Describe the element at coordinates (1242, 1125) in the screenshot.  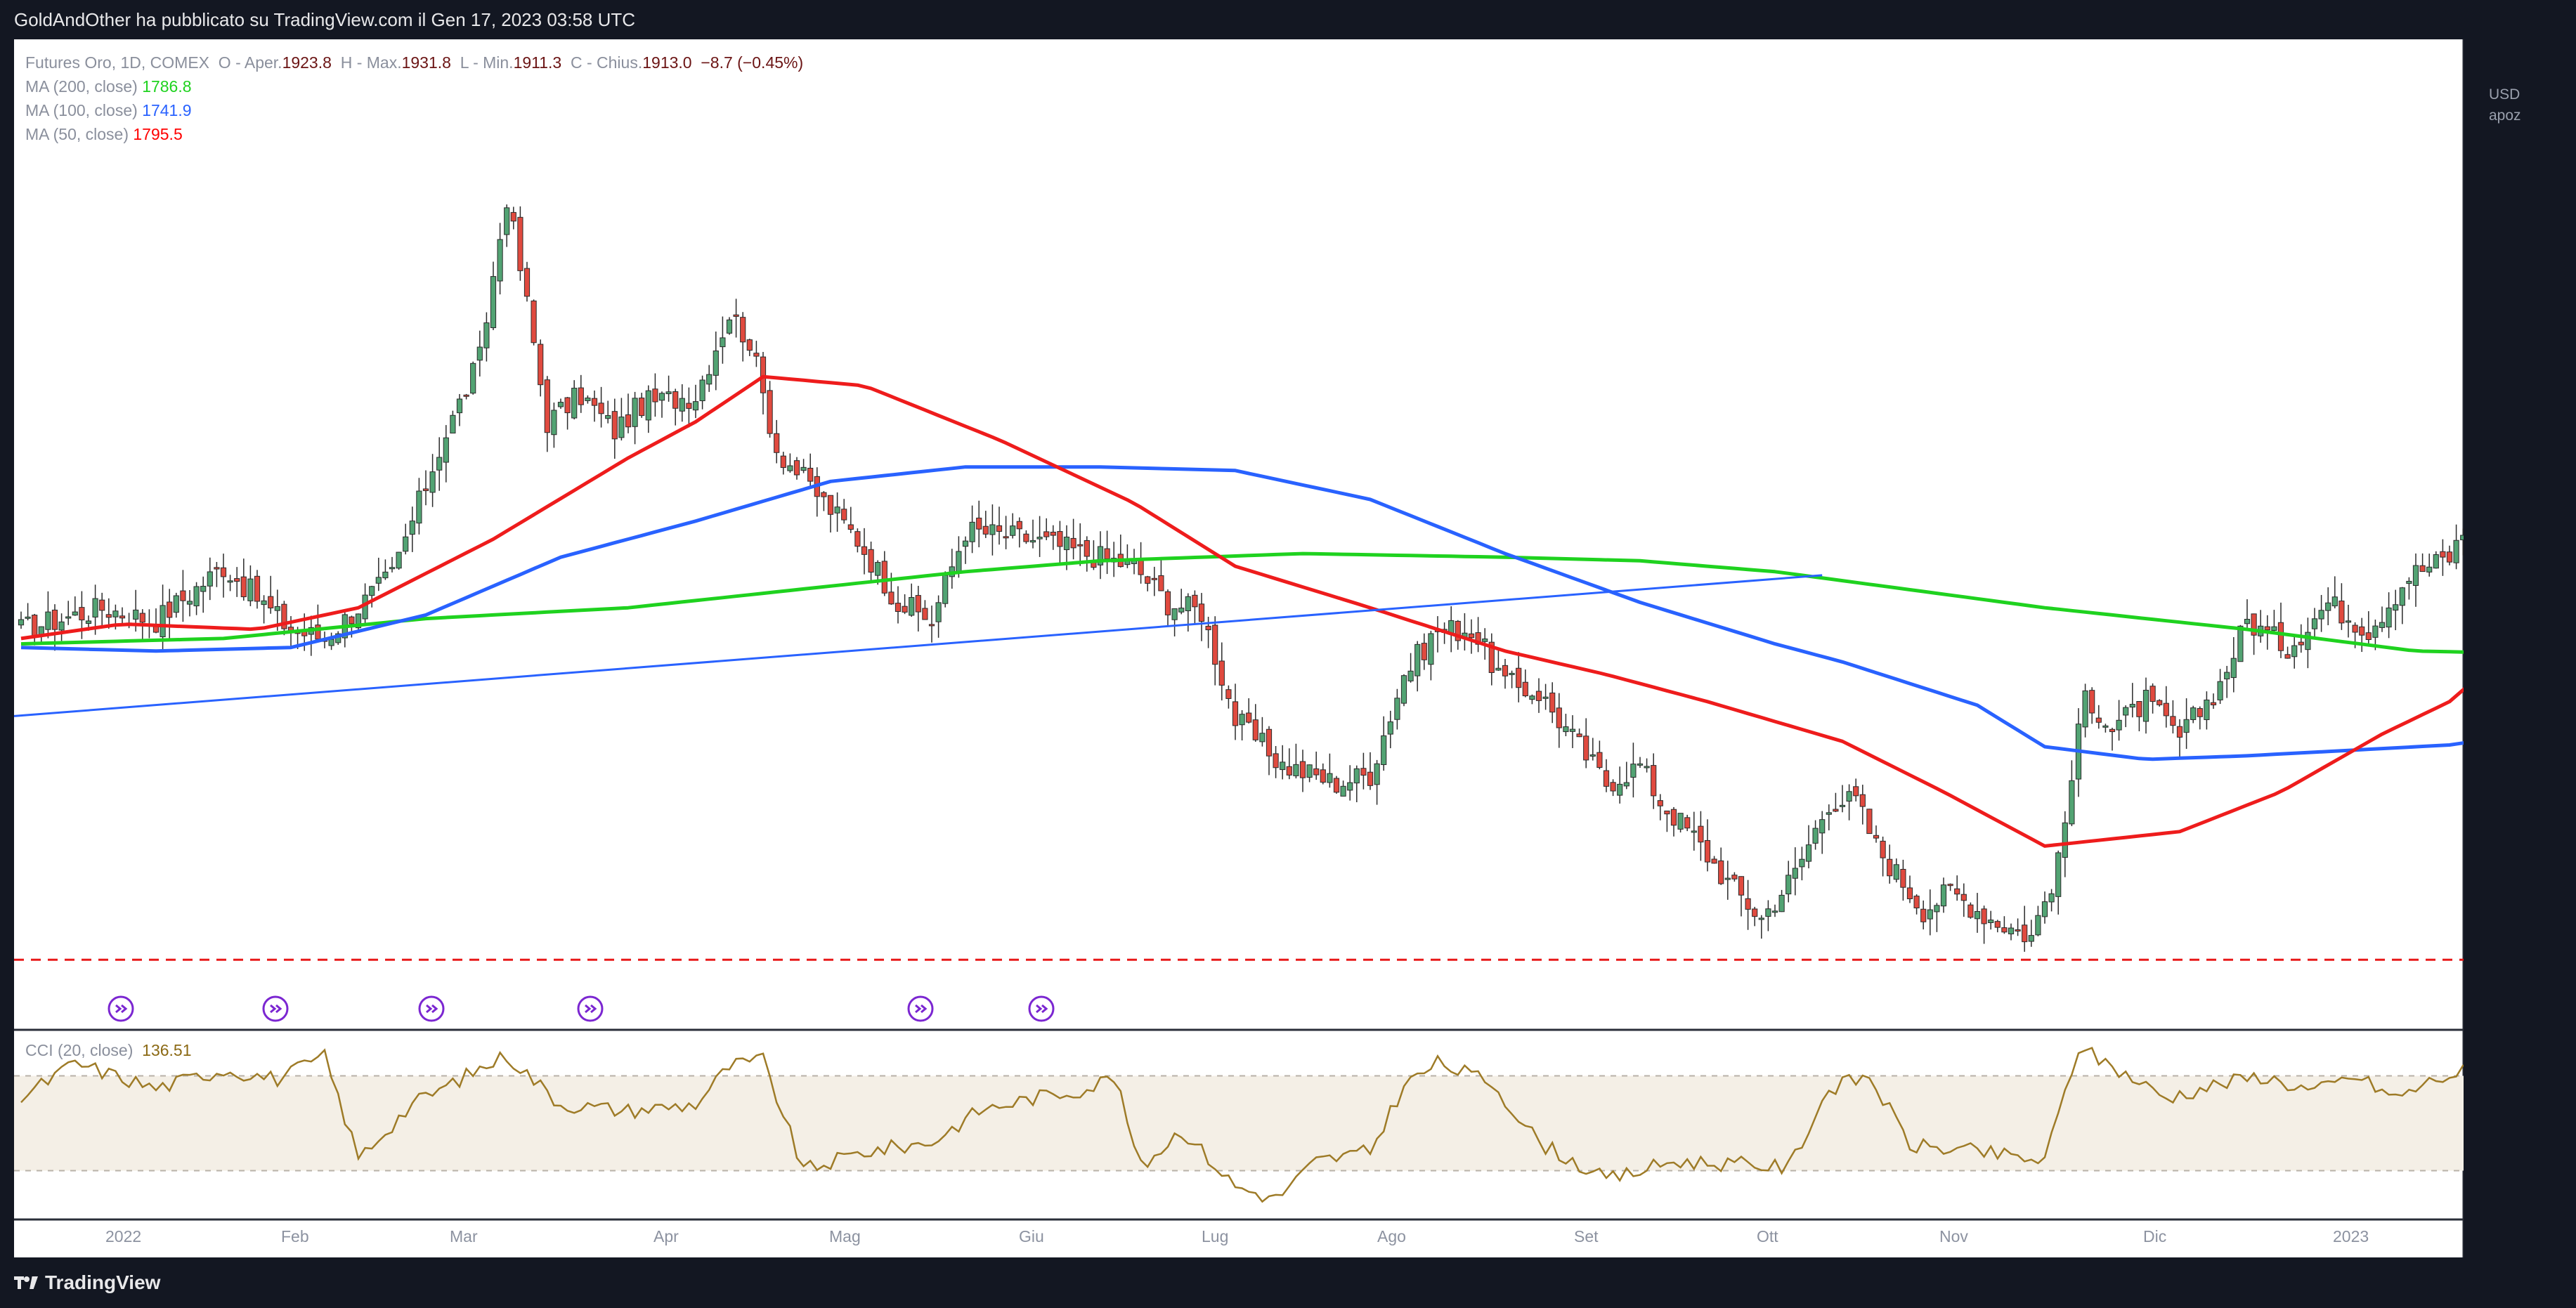
I see `cci-line` at that location.